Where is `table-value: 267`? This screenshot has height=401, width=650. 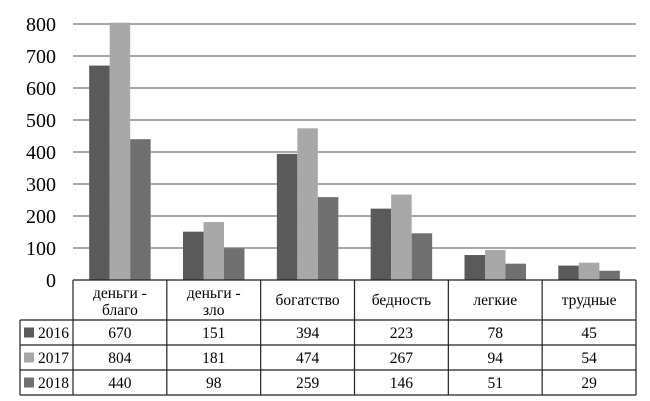
table-value: 267 is located at coordinates (402, 358).